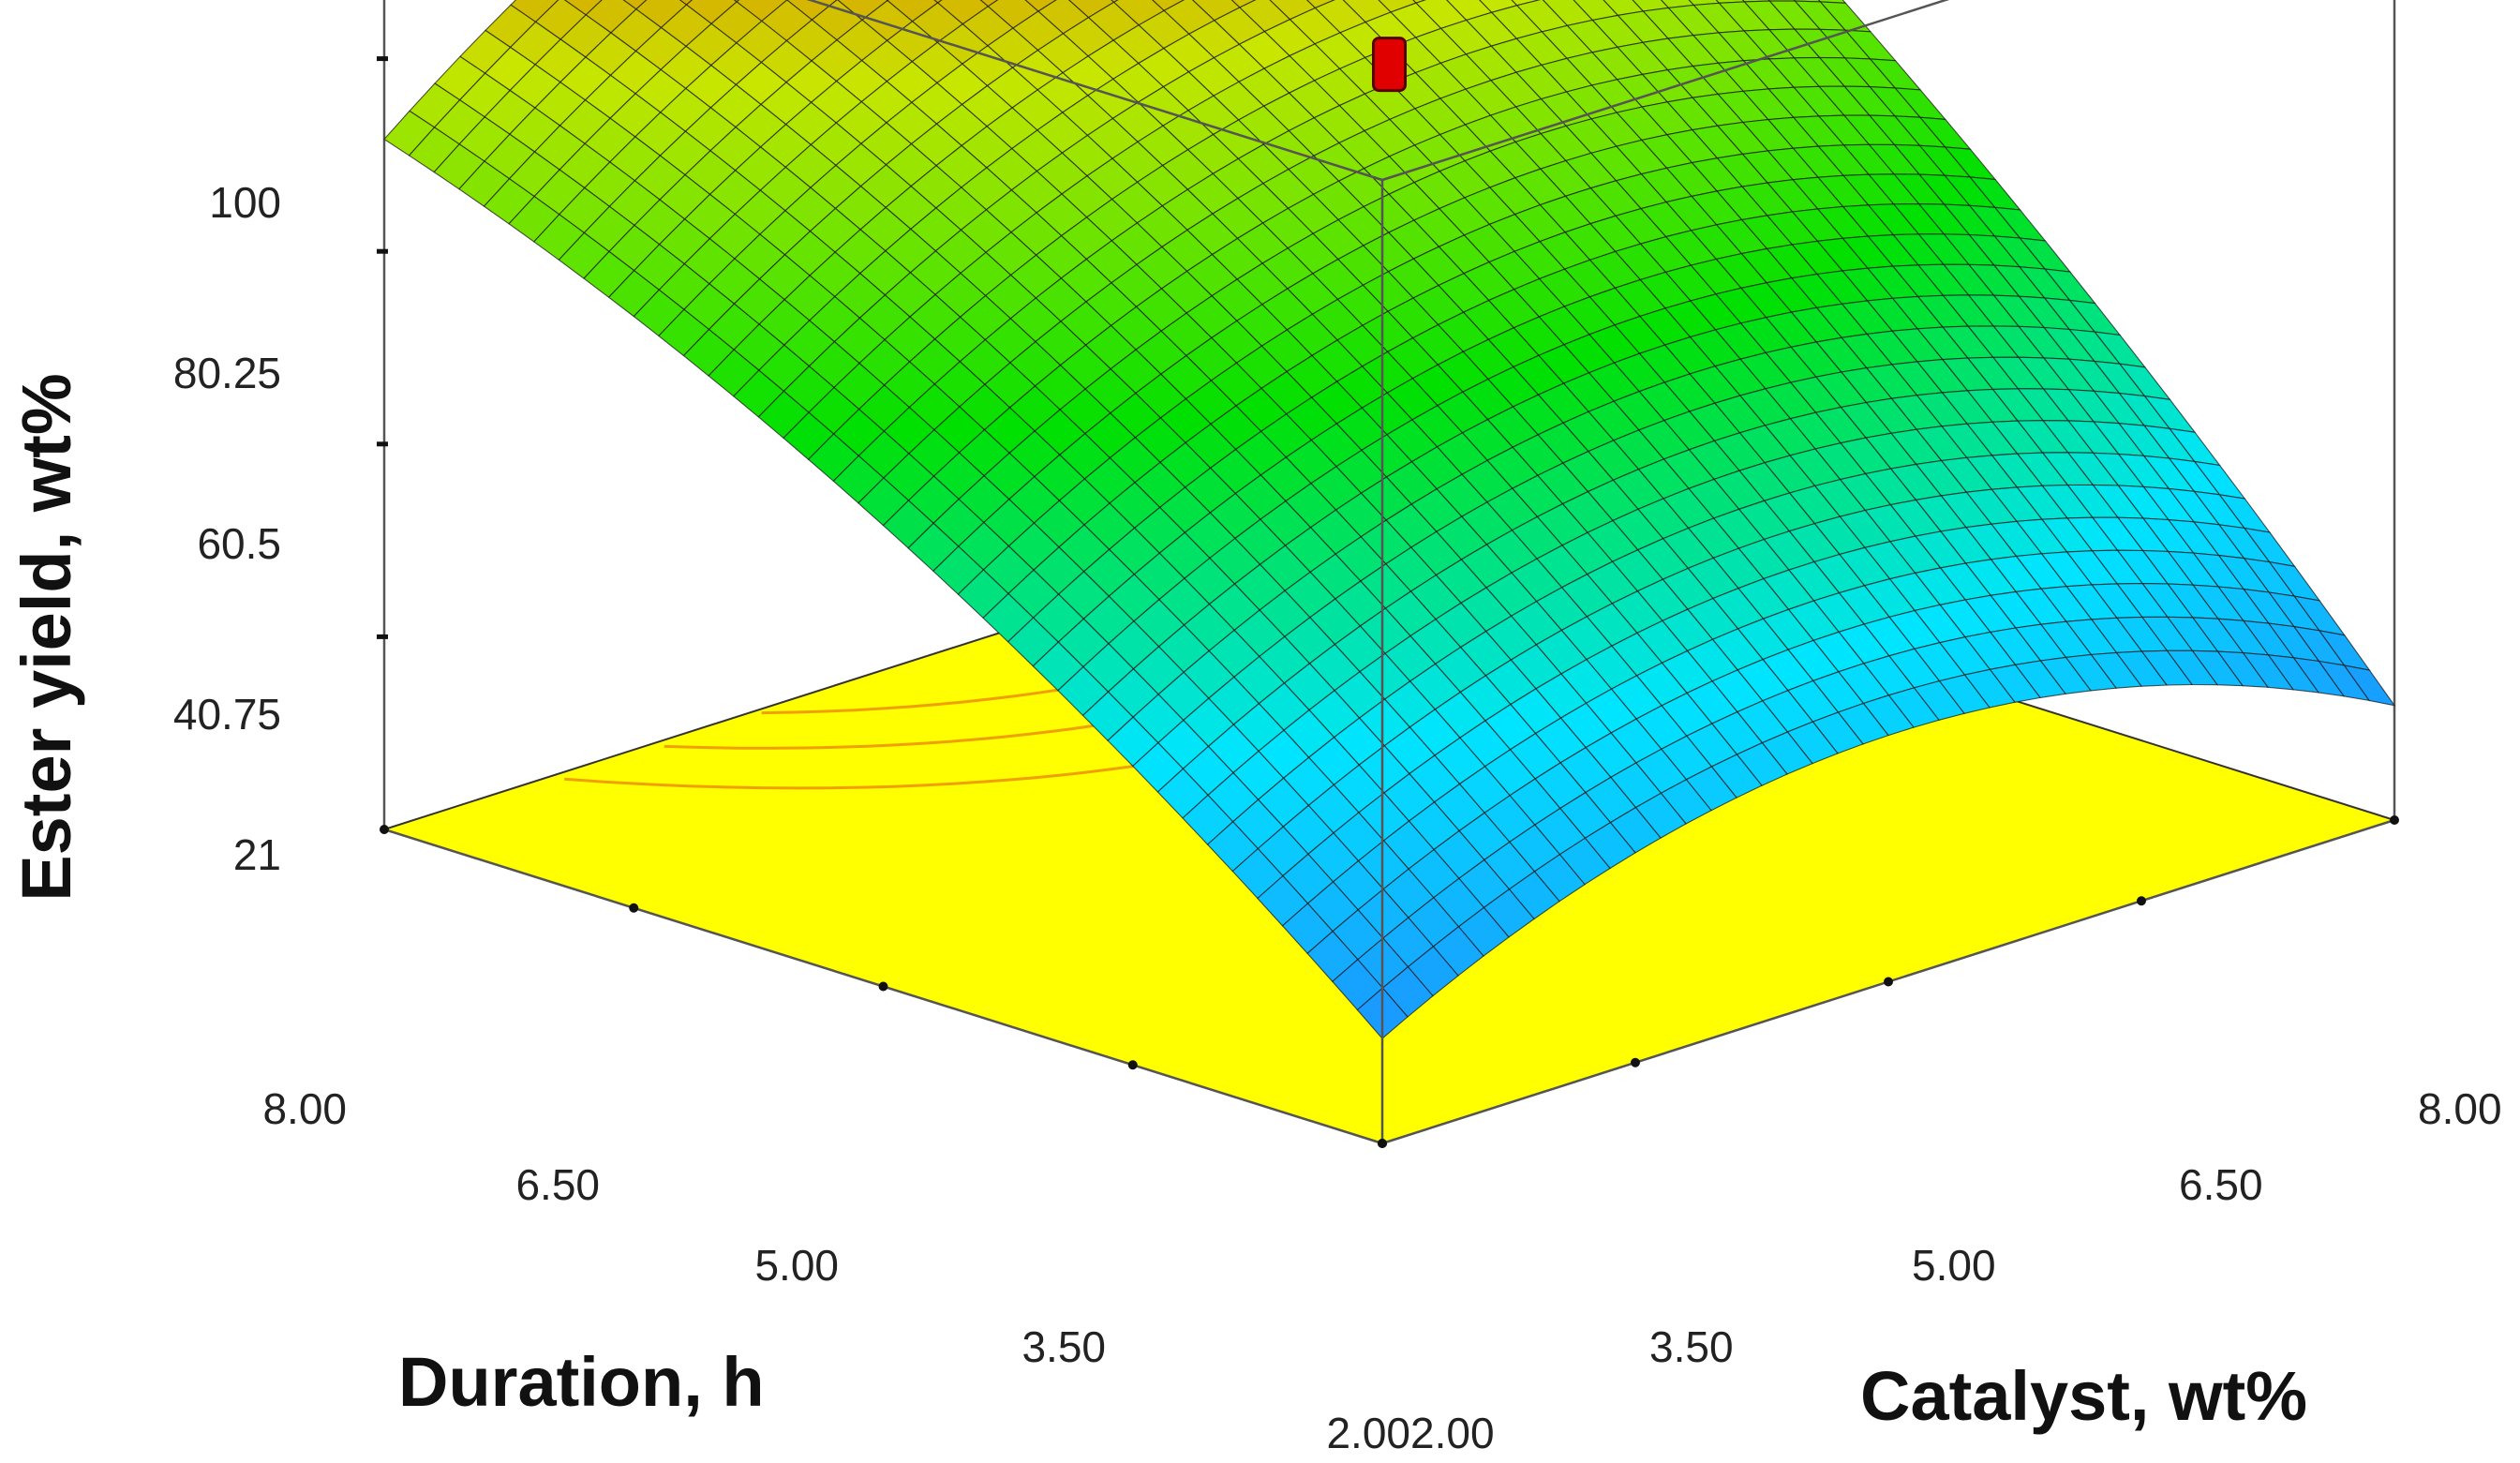 The image size is (2520, 1463). What do you see at coordinates (2460, 1108) in the screenshot?
I see `x-tick-label: 8.00` at bounding box center [2460, 1108].